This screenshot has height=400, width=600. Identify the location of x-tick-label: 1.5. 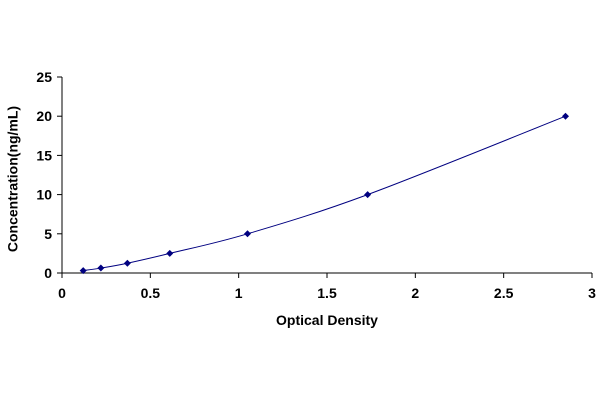
(327, 293).